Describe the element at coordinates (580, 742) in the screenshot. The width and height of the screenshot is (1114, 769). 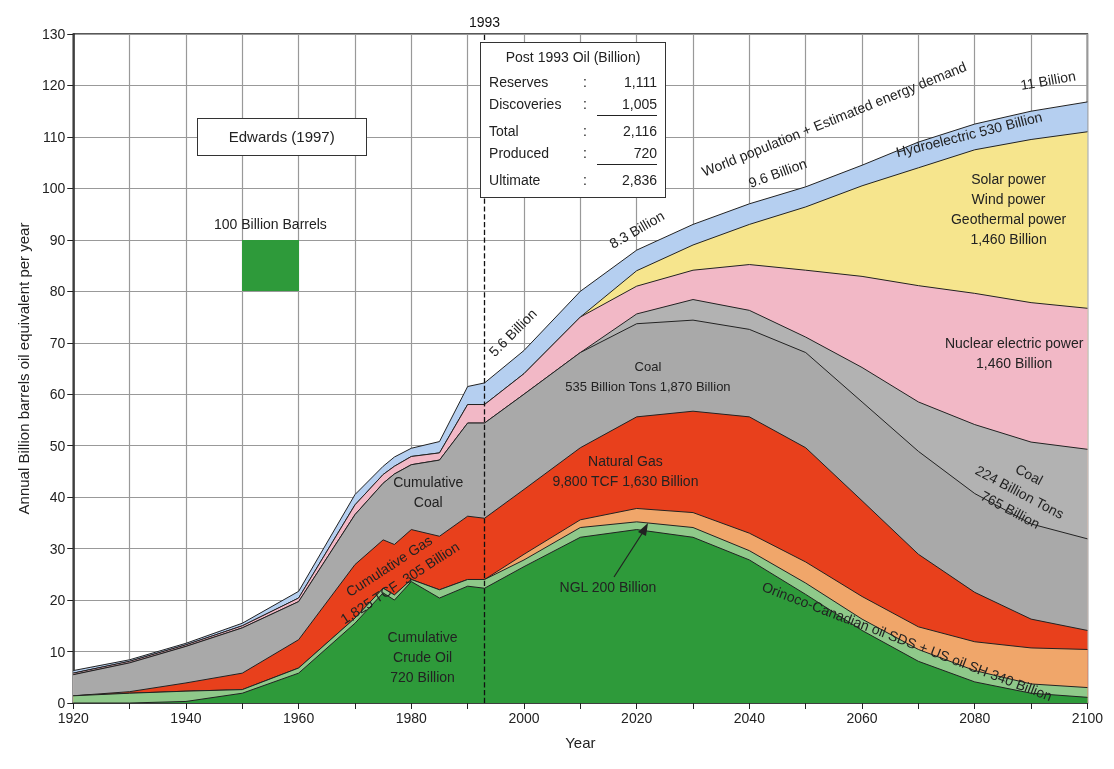
I see `x-axis-title: Year` at that location.